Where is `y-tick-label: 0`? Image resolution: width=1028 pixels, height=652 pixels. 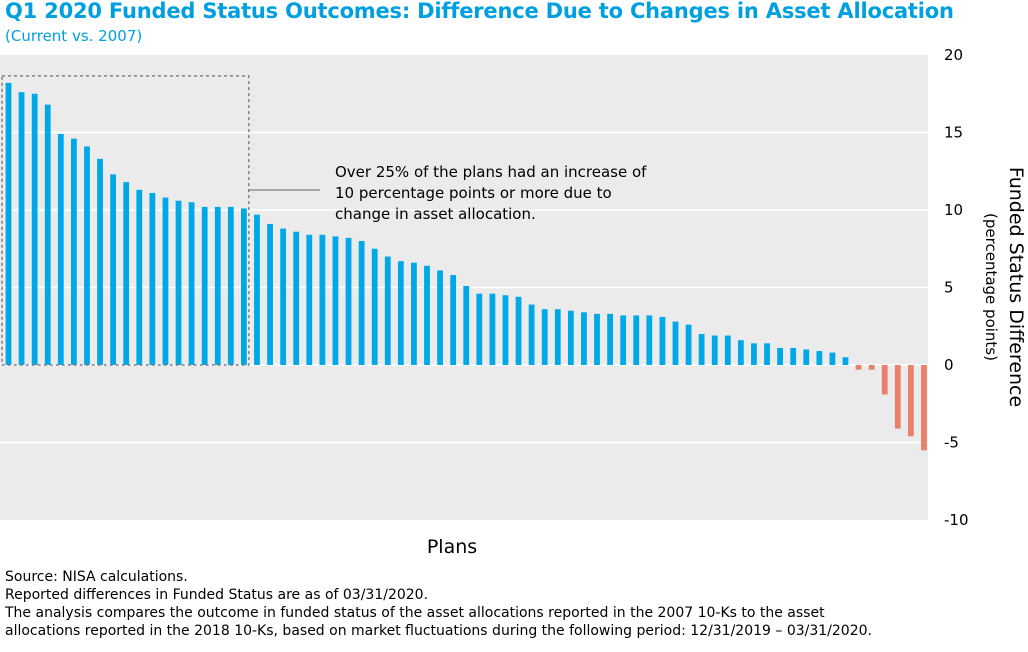 y-tick-label: 0 is located at coordinates (949, 365).